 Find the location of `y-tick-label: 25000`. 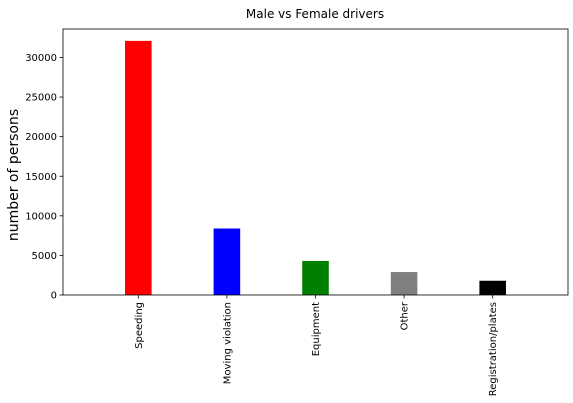

y-tick-label: 25000 is located at coordinates (41, 98).